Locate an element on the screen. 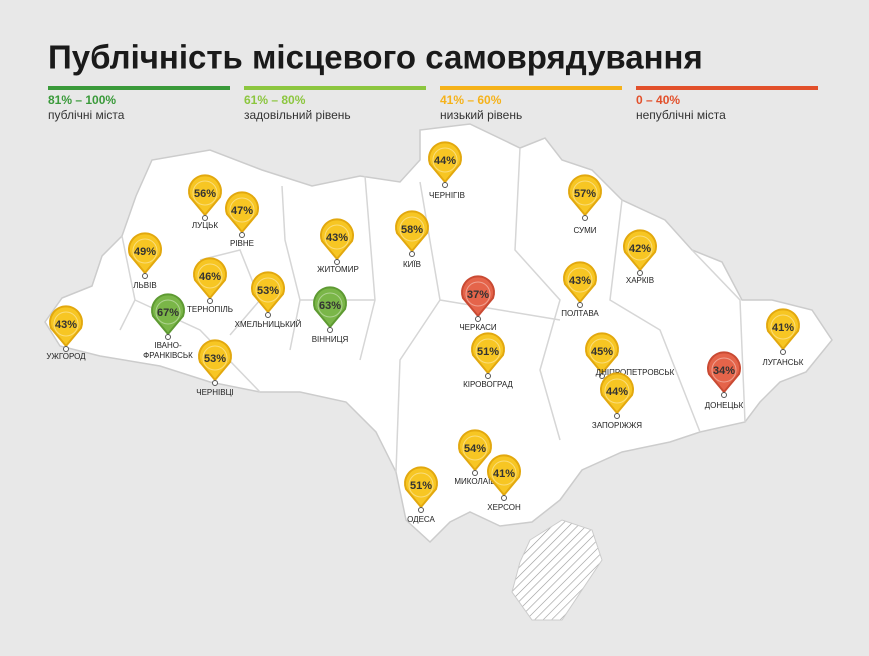 This screenshot has height=656, width=869. pin-value: 56% is located at coordinates (205, 194).